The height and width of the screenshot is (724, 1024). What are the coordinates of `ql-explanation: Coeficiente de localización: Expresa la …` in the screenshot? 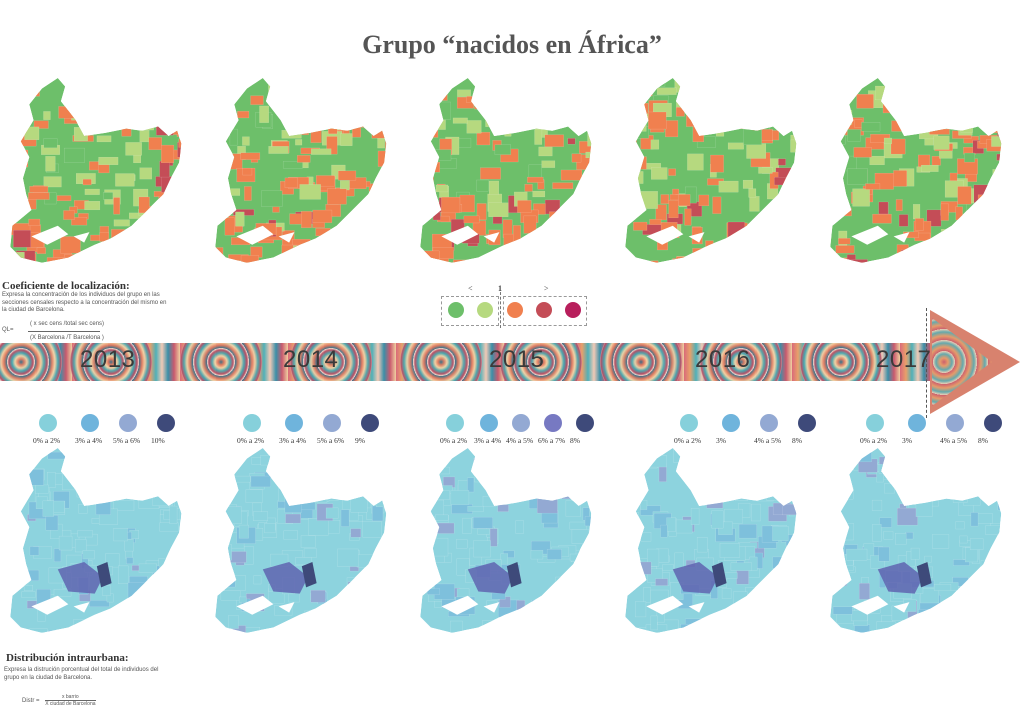 It's located at (87, 297).